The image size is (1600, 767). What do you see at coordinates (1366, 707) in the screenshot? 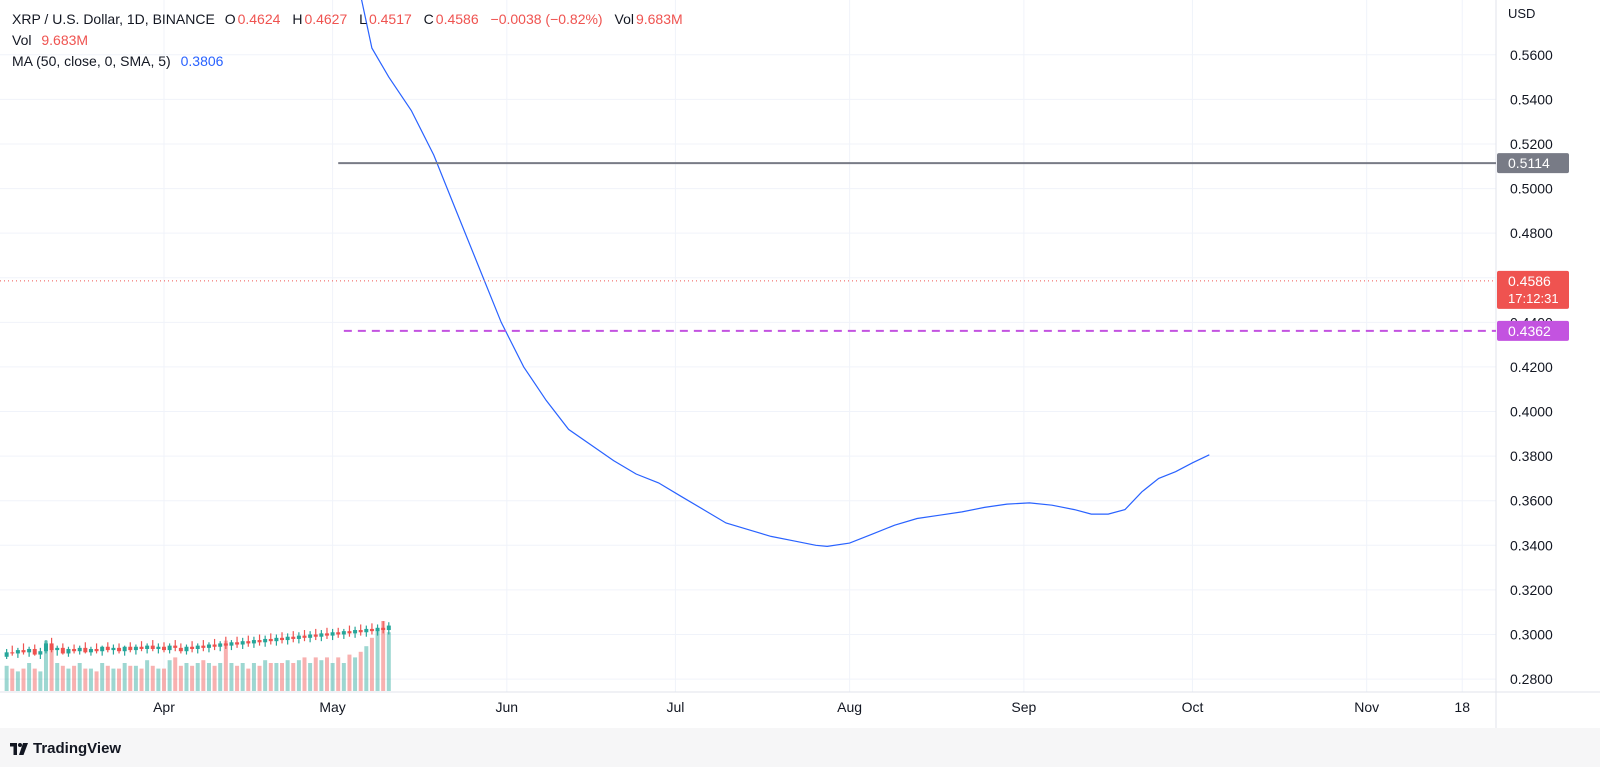
I see `x-tick-label: Nov` at bounding box center [1366, 707].